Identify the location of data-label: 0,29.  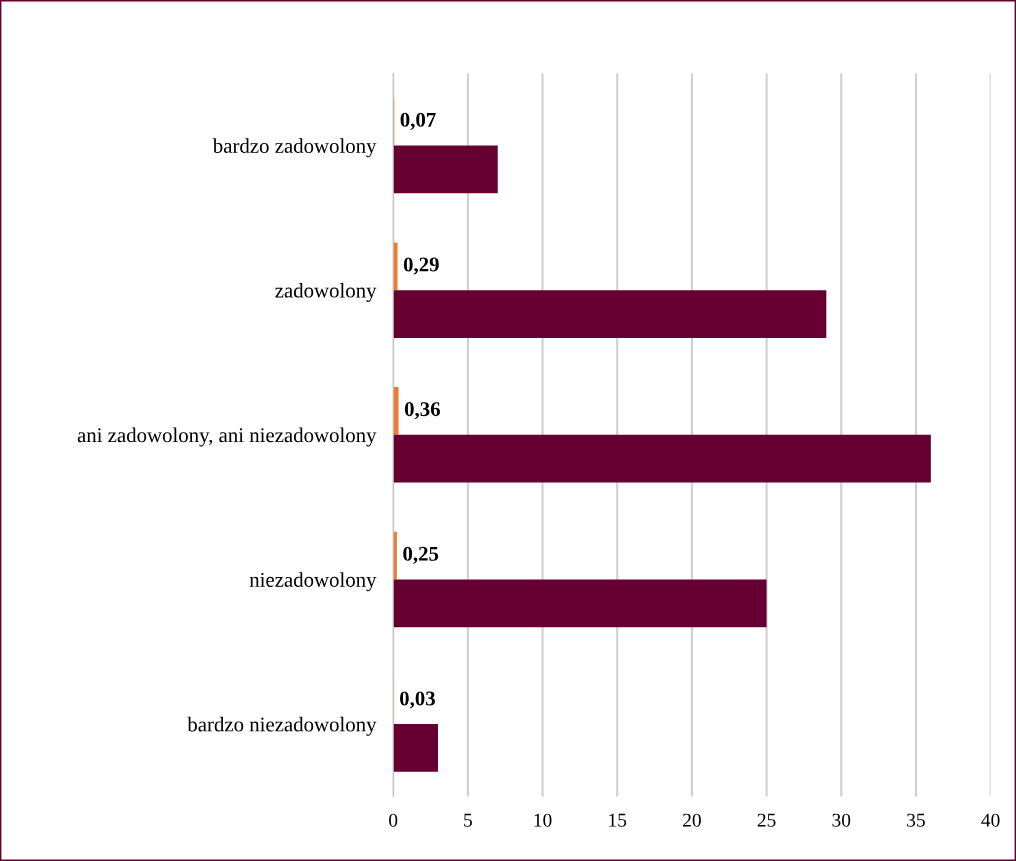
(421, 266).